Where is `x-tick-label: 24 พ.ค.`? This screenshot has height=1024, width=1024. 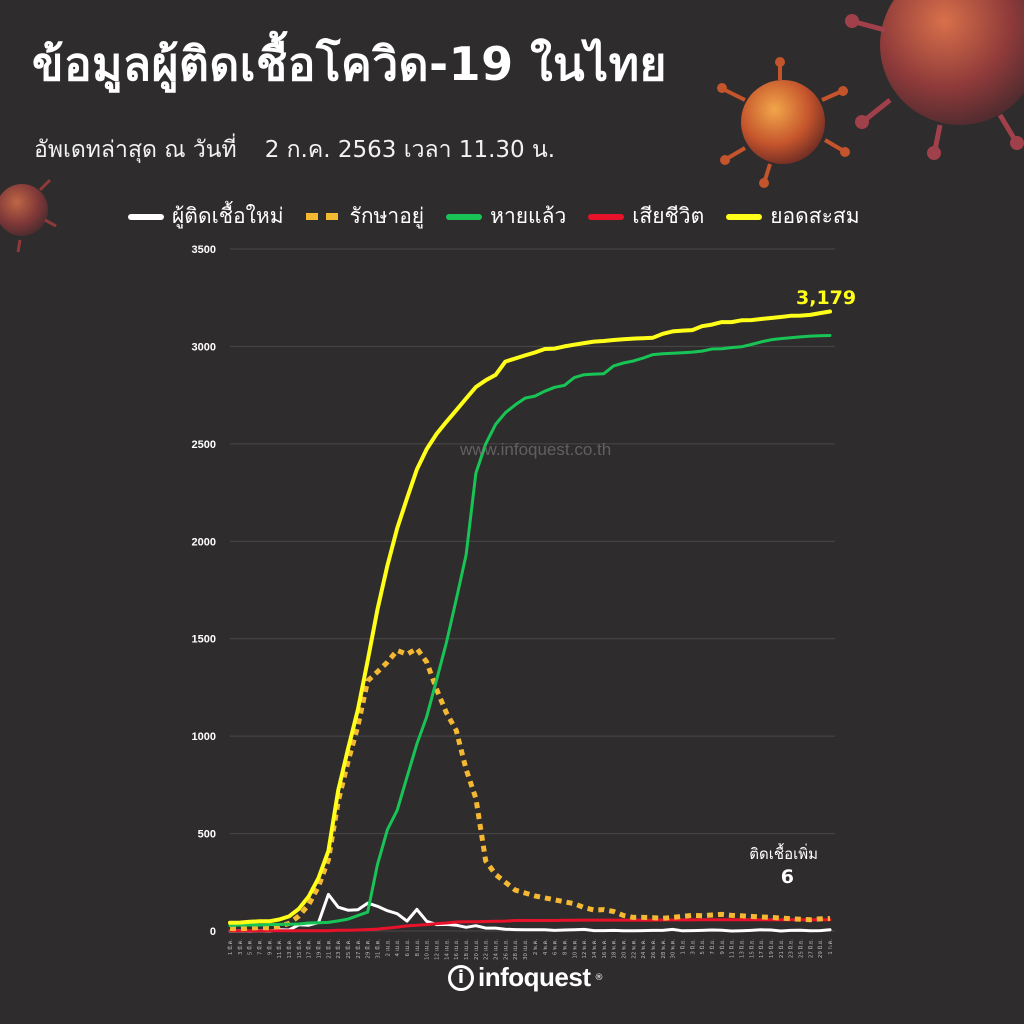
x-tick-label: 24 พ.ค. is located at coordinates (644, 949).